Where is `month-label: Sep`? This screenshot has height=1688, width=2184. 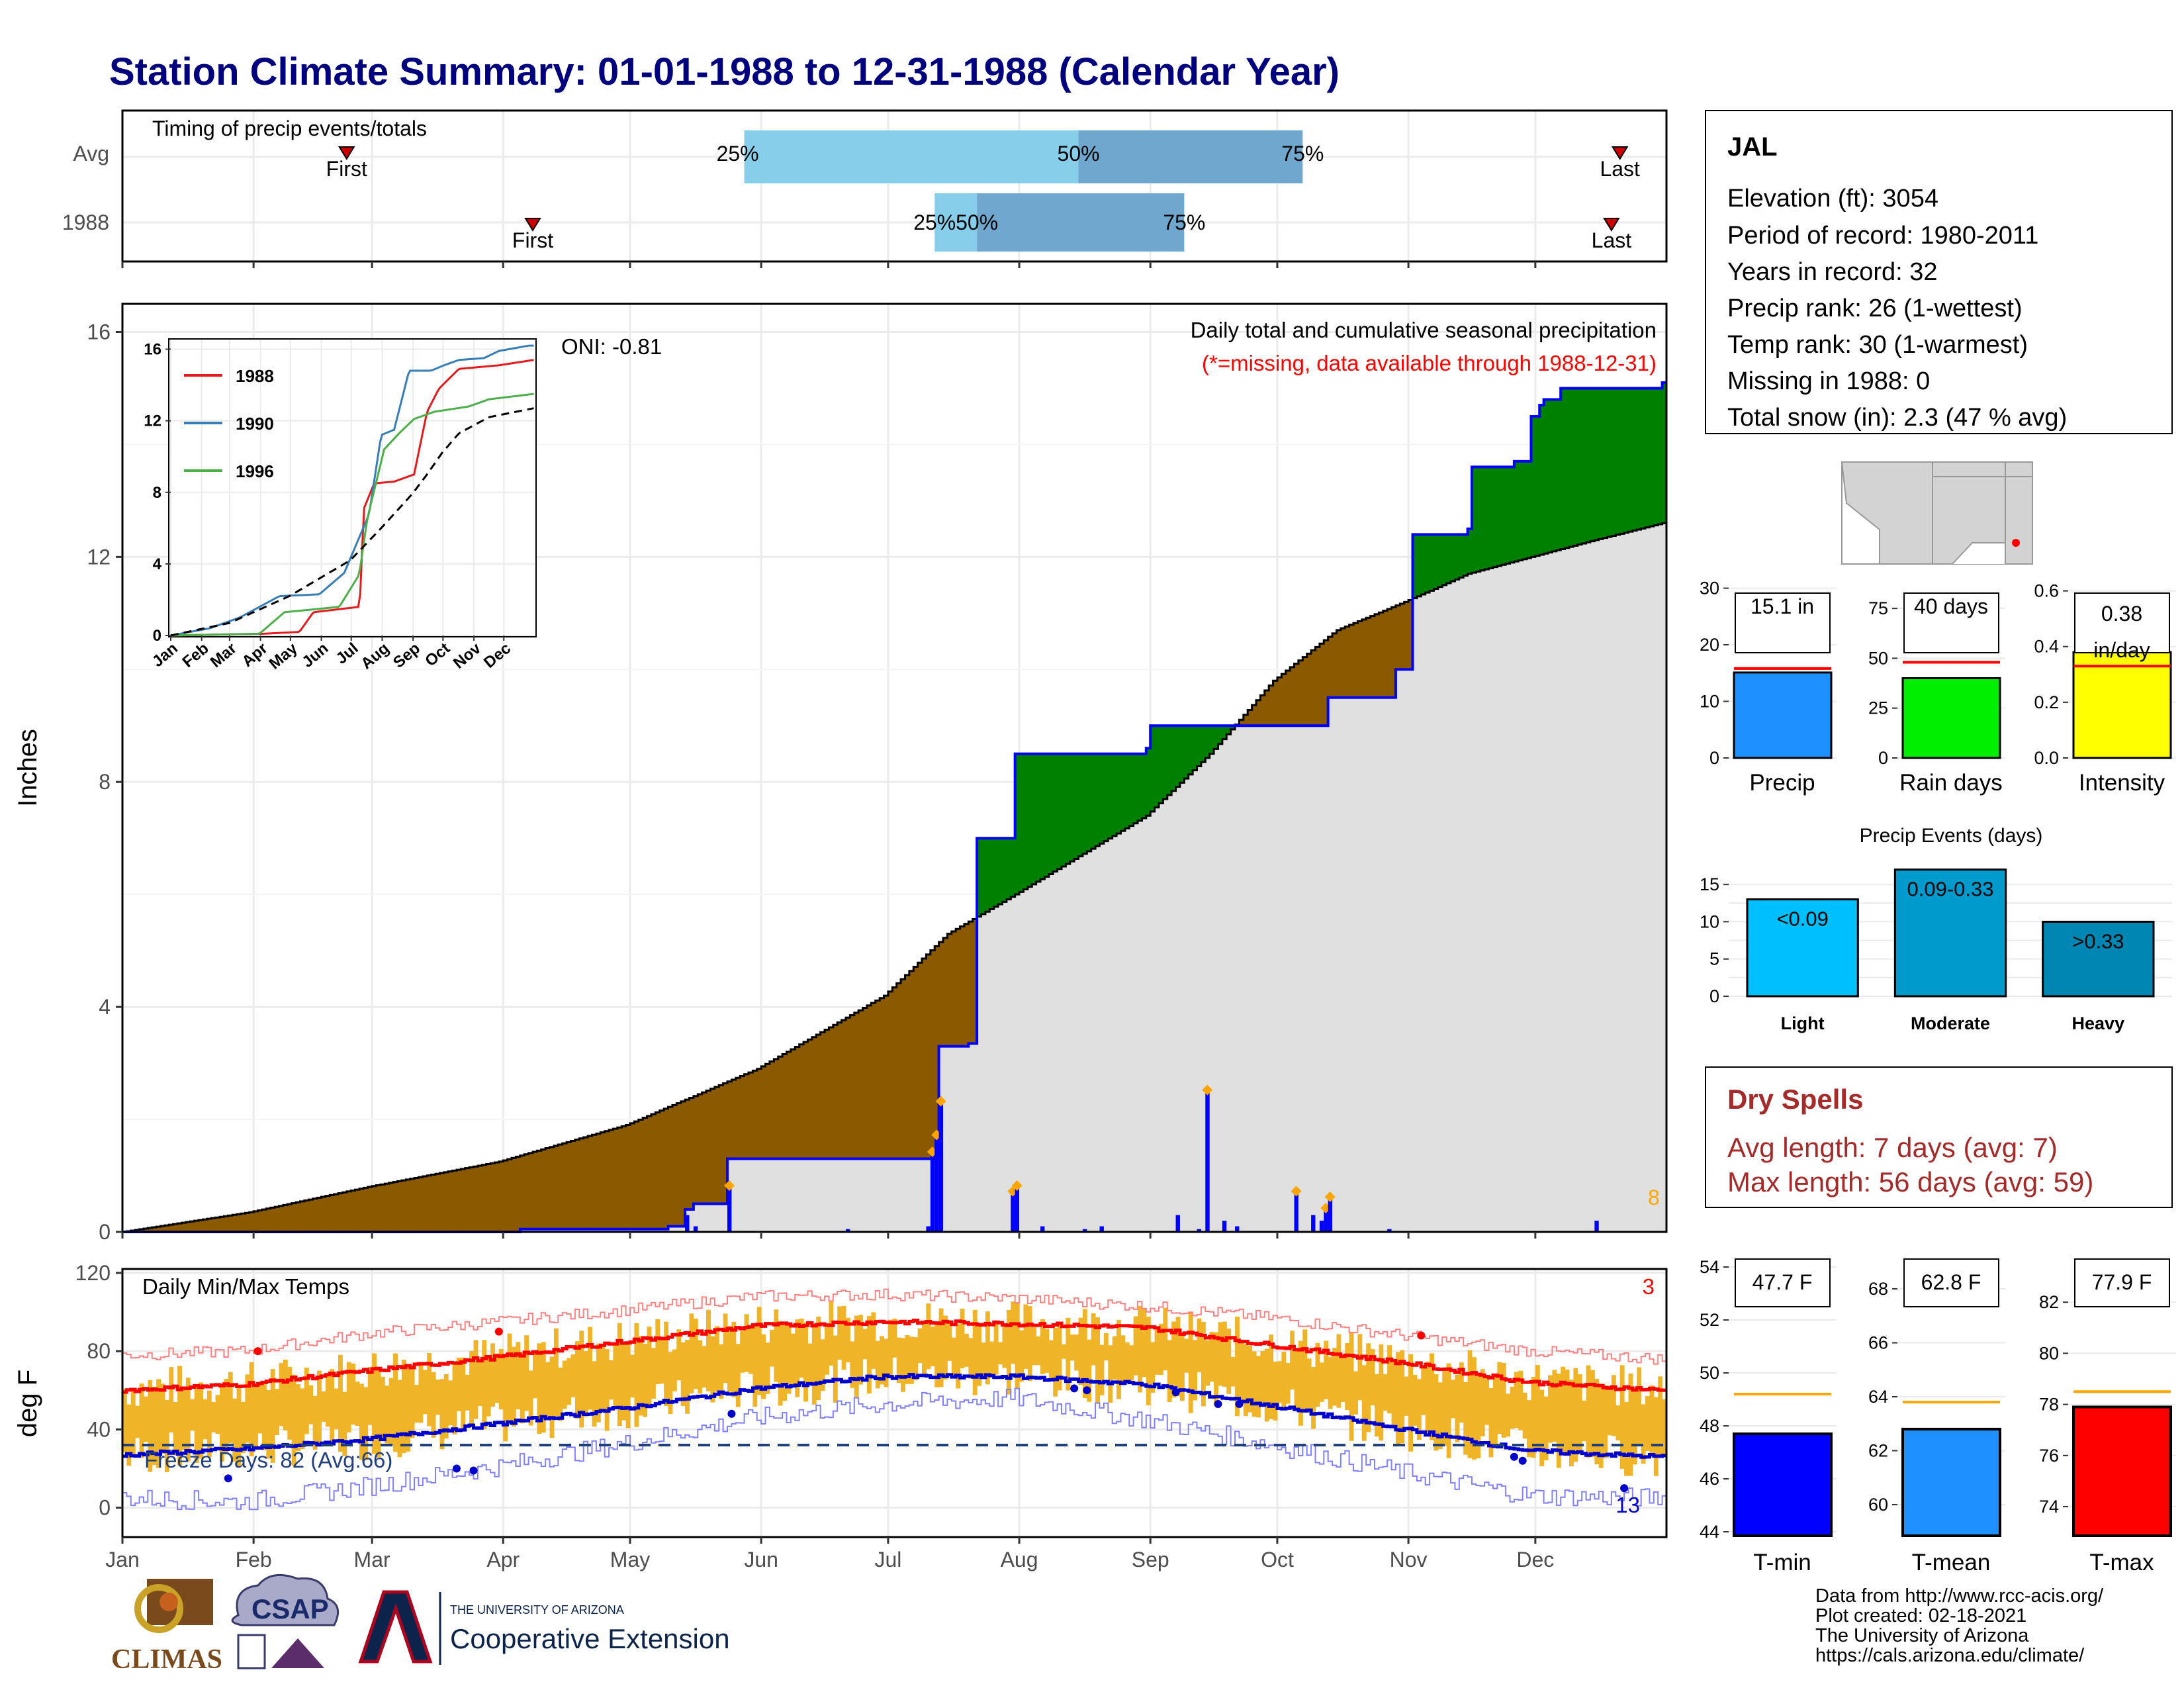 month-label: Sep is located at coordinates (1150, 1559).